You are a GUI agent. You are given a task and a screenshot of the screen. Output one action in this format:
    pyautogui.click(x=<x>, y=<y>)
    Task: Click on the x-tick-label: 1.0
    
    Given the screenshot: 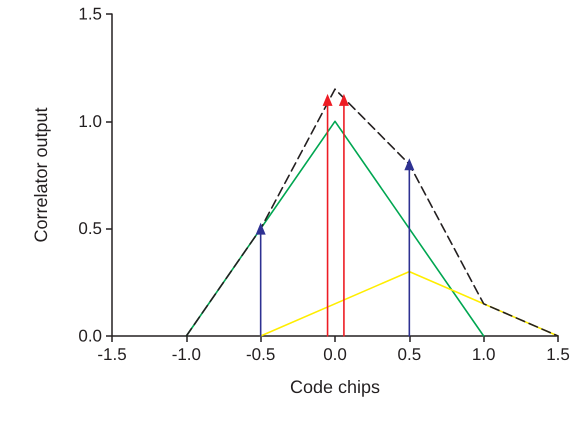 What is the action you would take?
    pyautogui.click(x=484, y=354)
    